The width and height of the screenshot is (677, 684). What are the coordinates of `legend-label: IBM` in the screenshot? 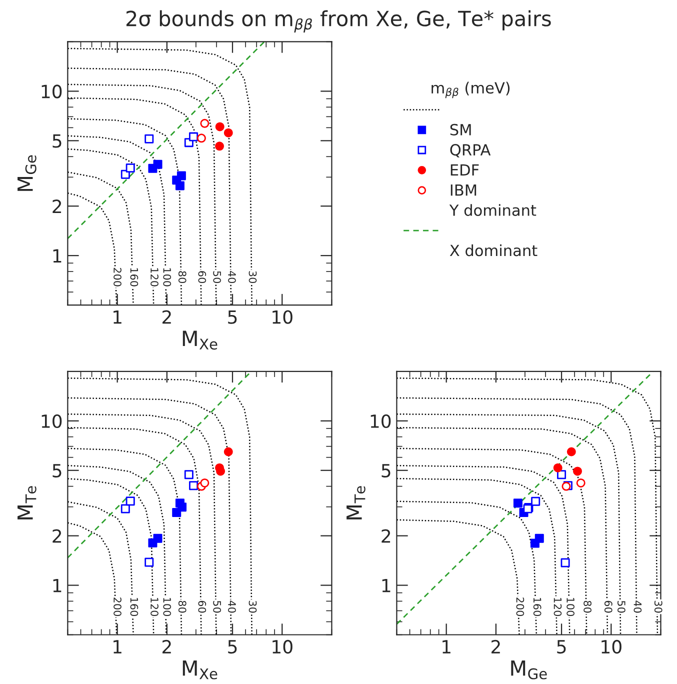 It's located at (463, 190).